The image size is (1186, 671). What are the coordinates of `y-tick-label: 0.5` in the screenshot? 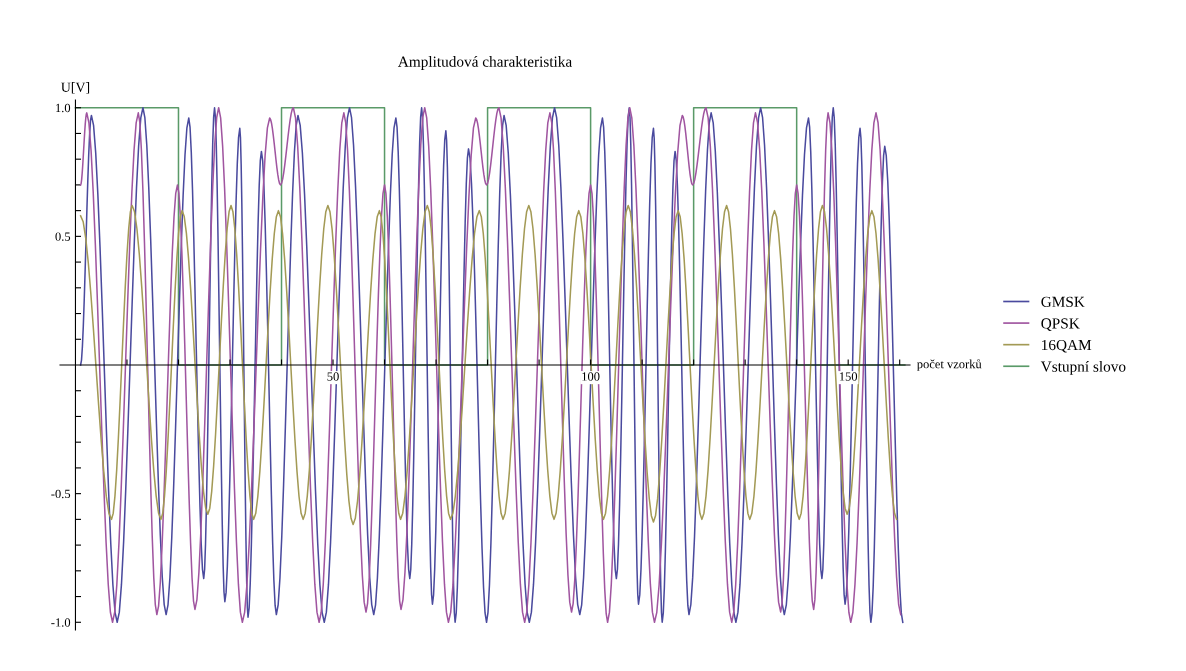 It's located at (63, 236).